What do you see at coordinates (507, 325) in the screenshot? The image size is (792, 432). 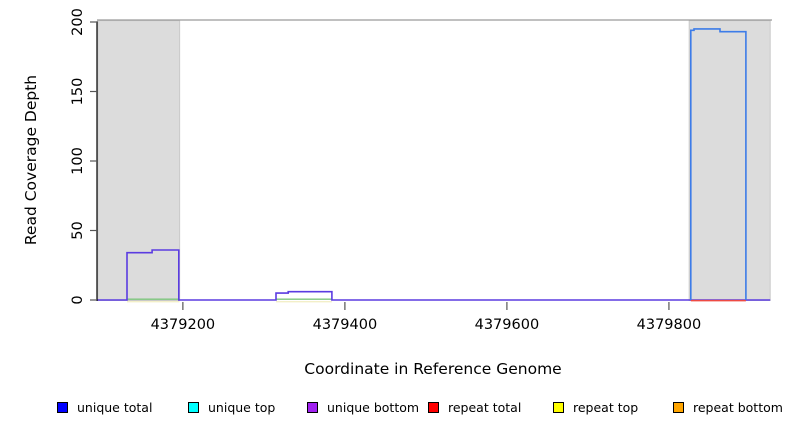 I see `x-tick-label: 4379600` at bounding box center [507, 325].